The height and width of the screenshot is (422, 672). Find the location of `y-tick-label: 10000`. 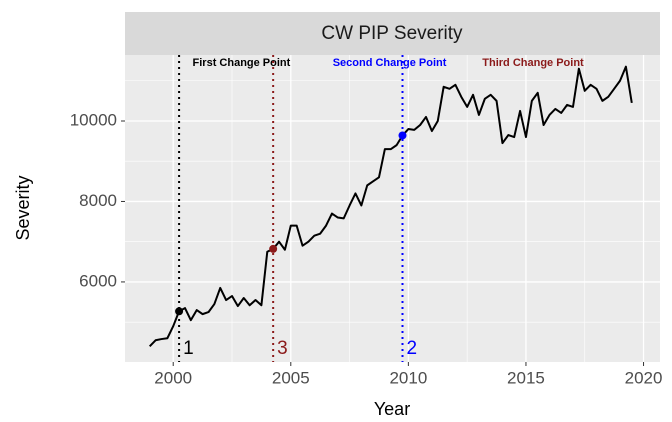

y-tick-label: 10000 is located at coordinates (93, 119).